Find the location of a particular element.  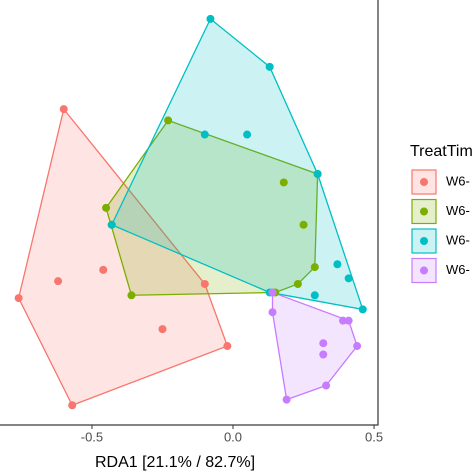

x-tick-label: -0.5 is located at coordinates (92, 436).